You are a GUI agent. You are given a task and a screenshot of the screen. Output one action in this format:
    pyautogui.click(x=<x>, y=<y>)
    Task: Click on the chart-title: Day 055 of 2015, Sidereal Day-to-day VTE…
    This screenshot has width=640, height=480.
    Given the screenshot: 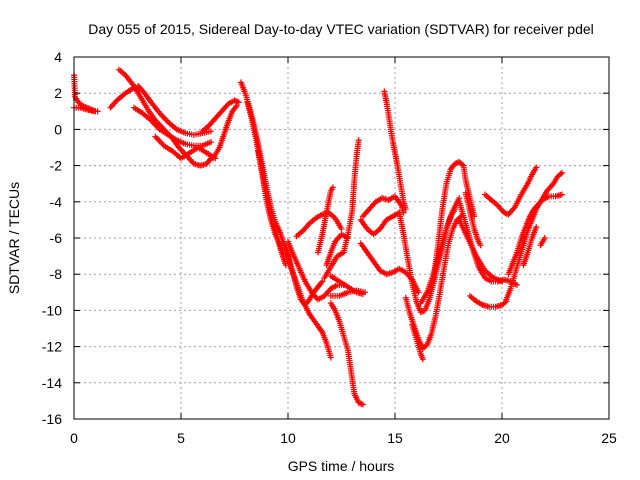 What is the action you would take?
    pyautogui.click(x=341, y=29)
    